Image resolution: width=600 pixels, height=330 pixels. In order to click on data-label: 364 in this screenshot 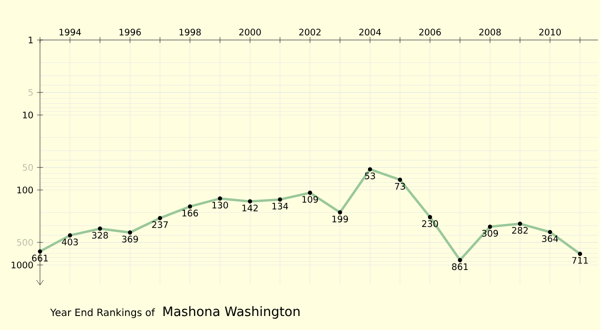, I will do `click(550, 238)`.